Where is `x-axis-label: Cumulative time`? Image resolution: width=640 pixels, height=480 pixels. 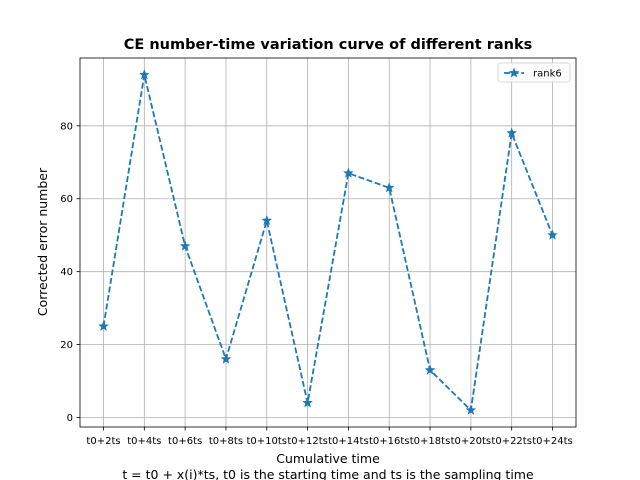
x-axis-label: Cumulative time is located at coordinates (328, 458).